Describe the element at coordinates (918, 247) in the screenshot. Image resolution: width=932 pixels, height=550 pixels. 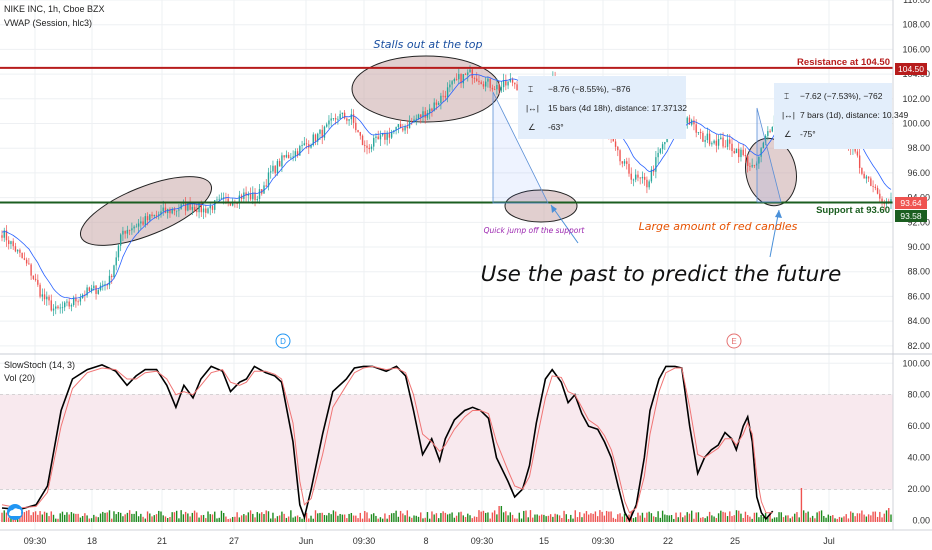
I see `price-tick-label: 90.00` at that location.